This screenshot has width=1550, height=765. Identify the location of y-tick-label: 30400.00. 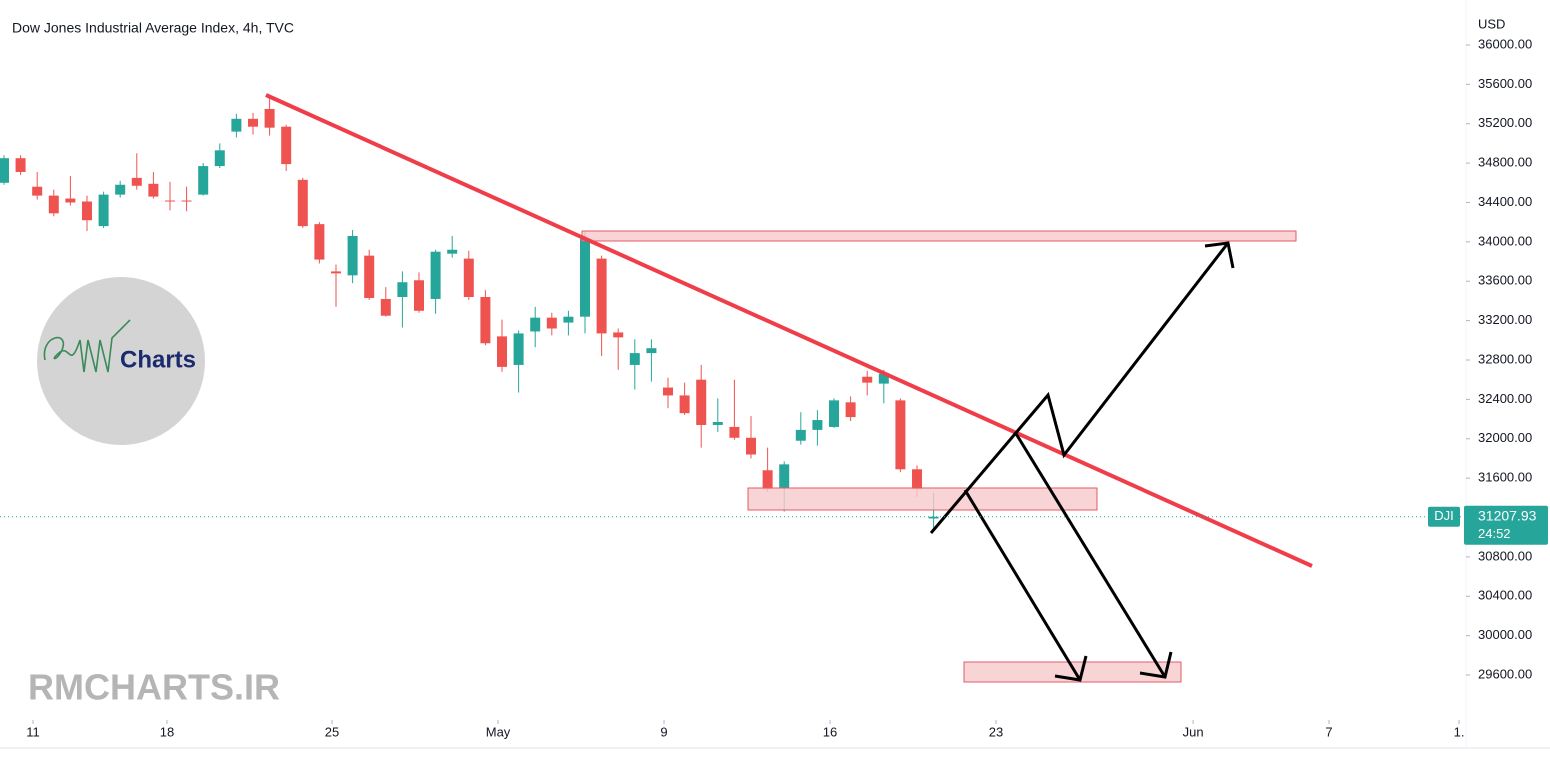
(1505, 595).